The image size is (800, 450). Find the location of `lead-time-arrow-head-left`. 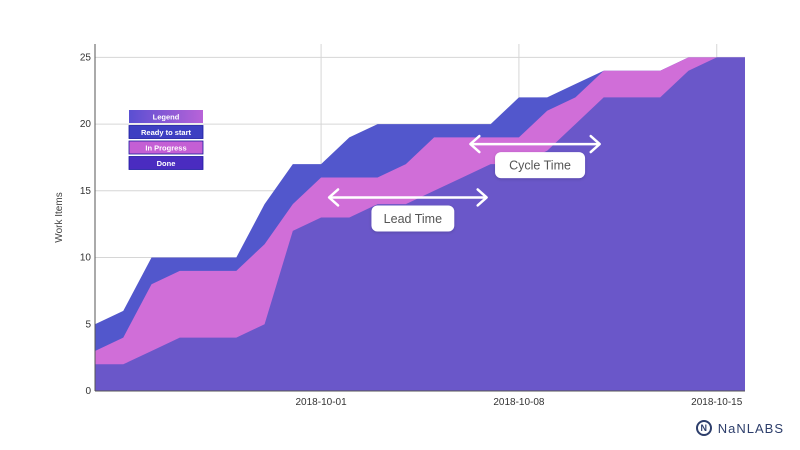

lead-time-arrow-head-left is located at coordinates (333, 197).